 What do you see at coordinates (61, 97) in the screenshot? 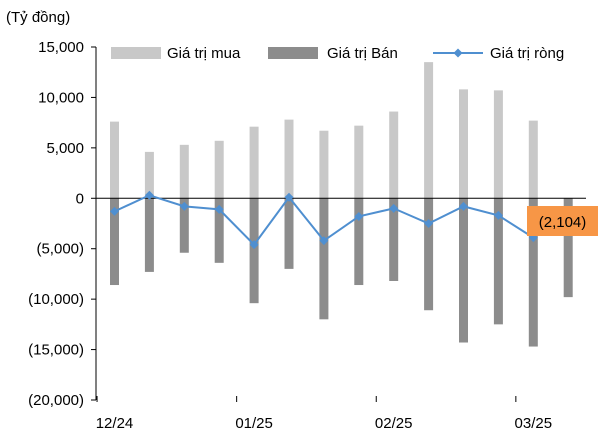
I see `y-tick-label-1: 10,000` at bounding box center [61, 97].